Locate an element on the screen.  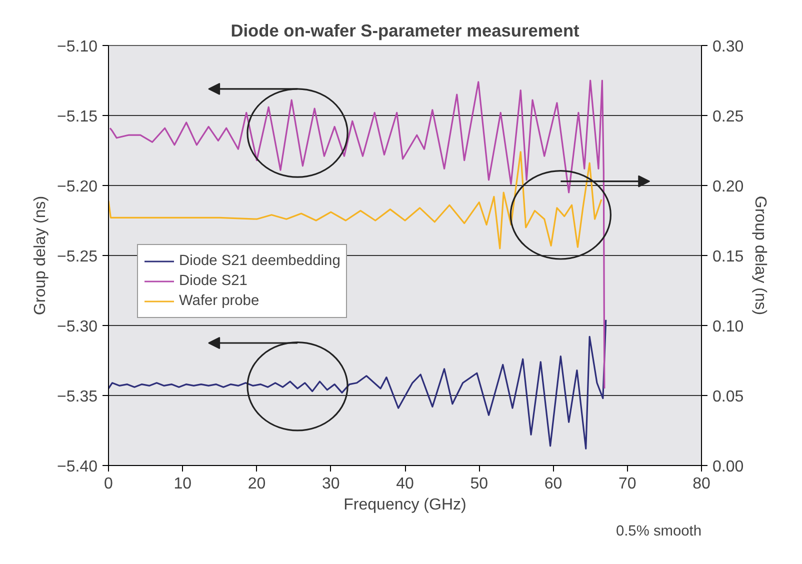
x-tick-label: 70 is located at coordinates (627, 484).